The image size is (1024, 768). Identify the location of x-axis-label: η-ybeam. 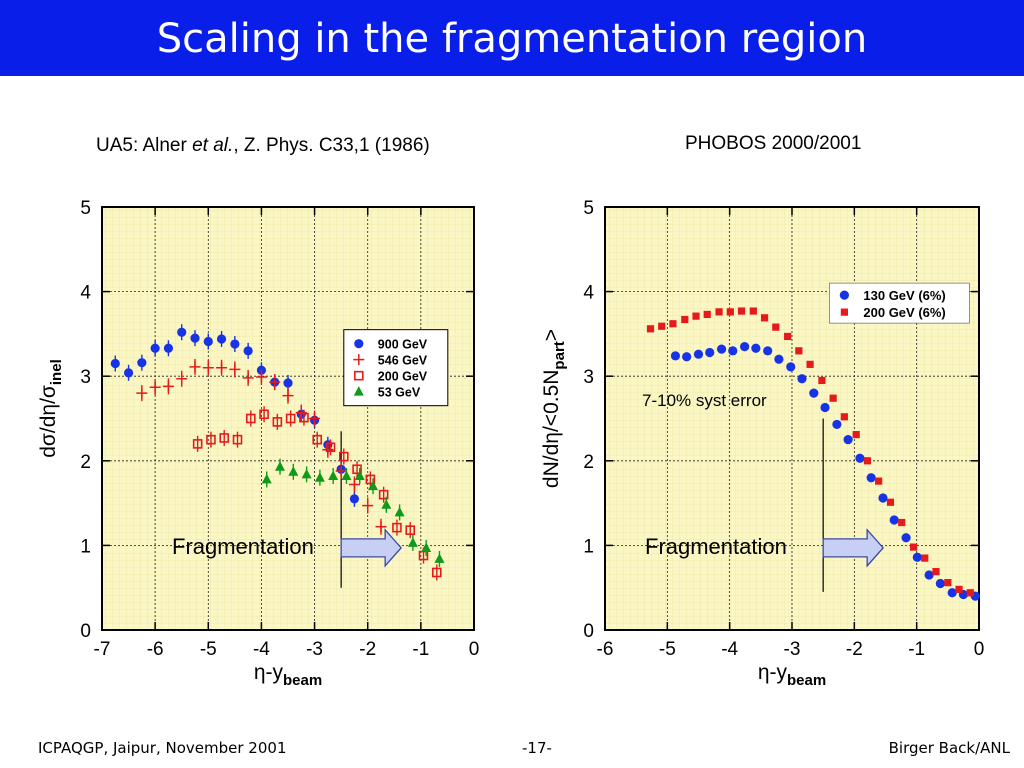
(288, 675).